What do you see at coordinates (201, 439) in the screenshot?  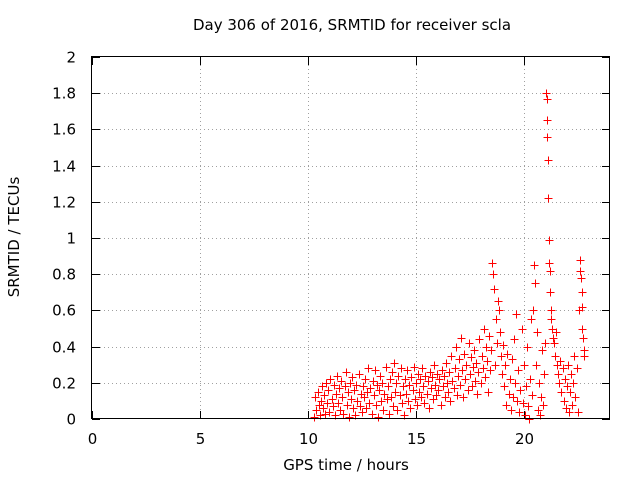 I see `x-tick-label: 5` at bounding box center [201, 439].